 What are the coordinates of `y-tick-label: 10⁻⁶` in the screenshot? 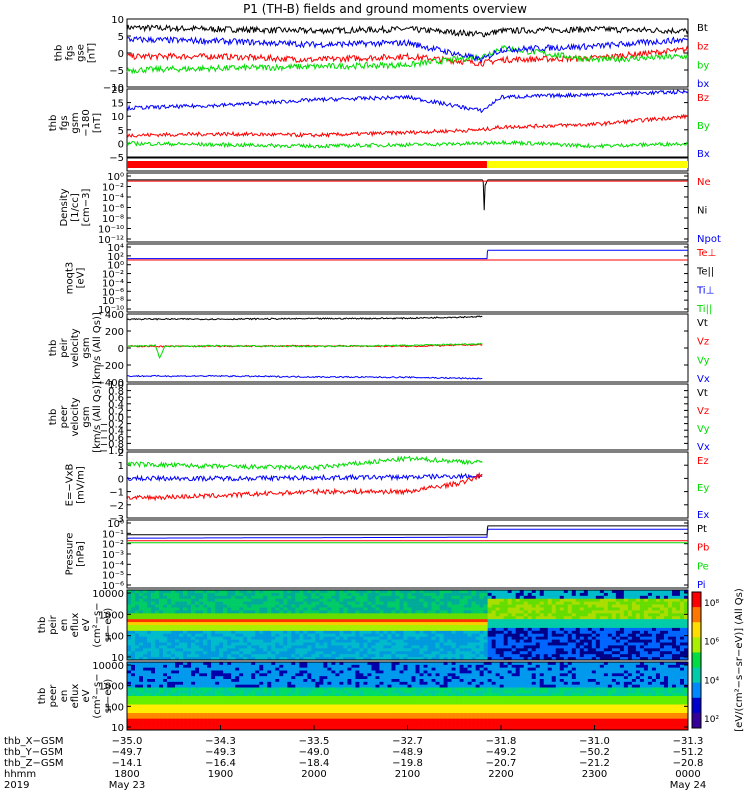 It's located at (113, 586).